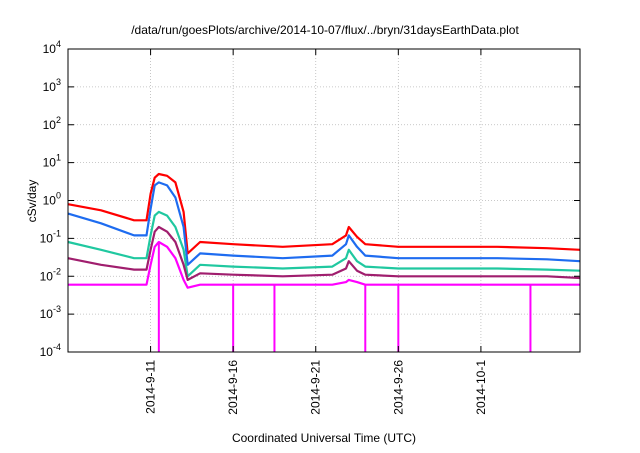  Describe the element at coordinates (50, 236) in the screenshot. I see `y-tick-label: 10⁻¹` at that location.